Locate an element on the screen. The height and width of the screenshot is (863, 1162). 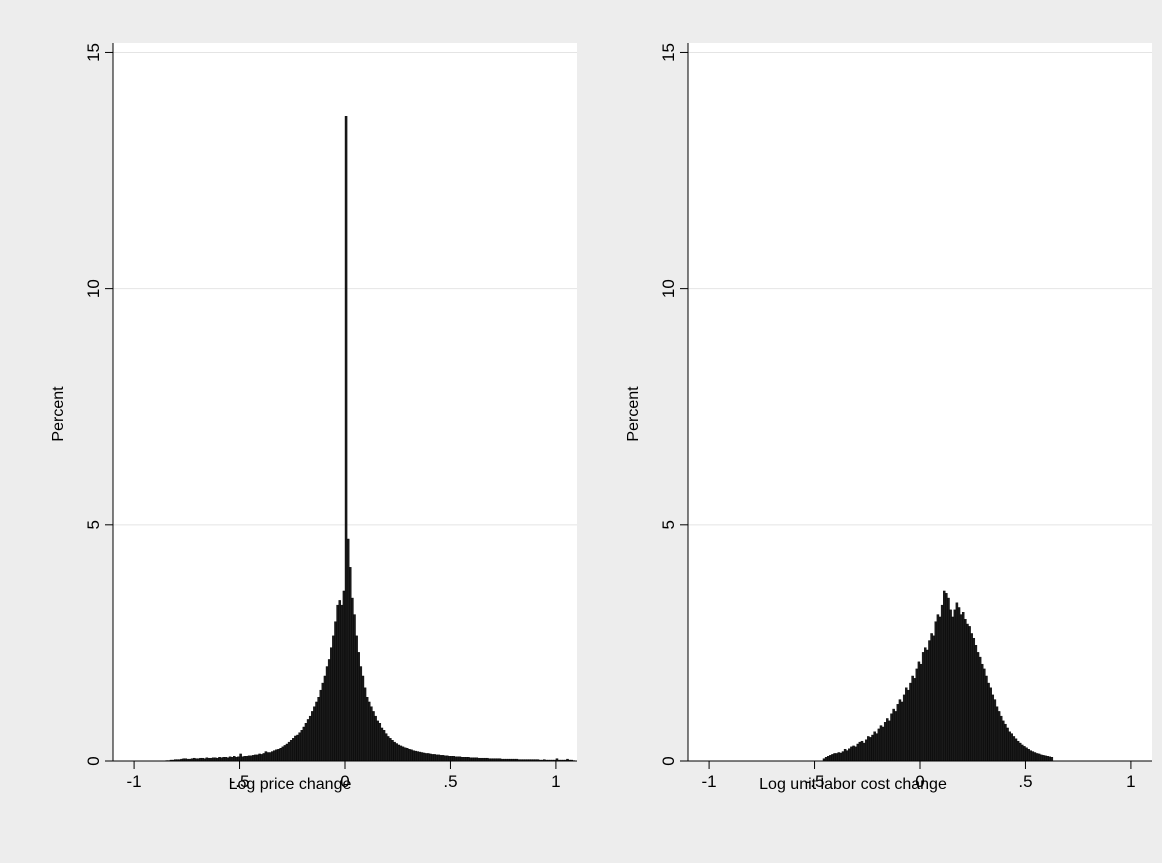
y-tick-label: 10 is located at coordinates (668, 288).